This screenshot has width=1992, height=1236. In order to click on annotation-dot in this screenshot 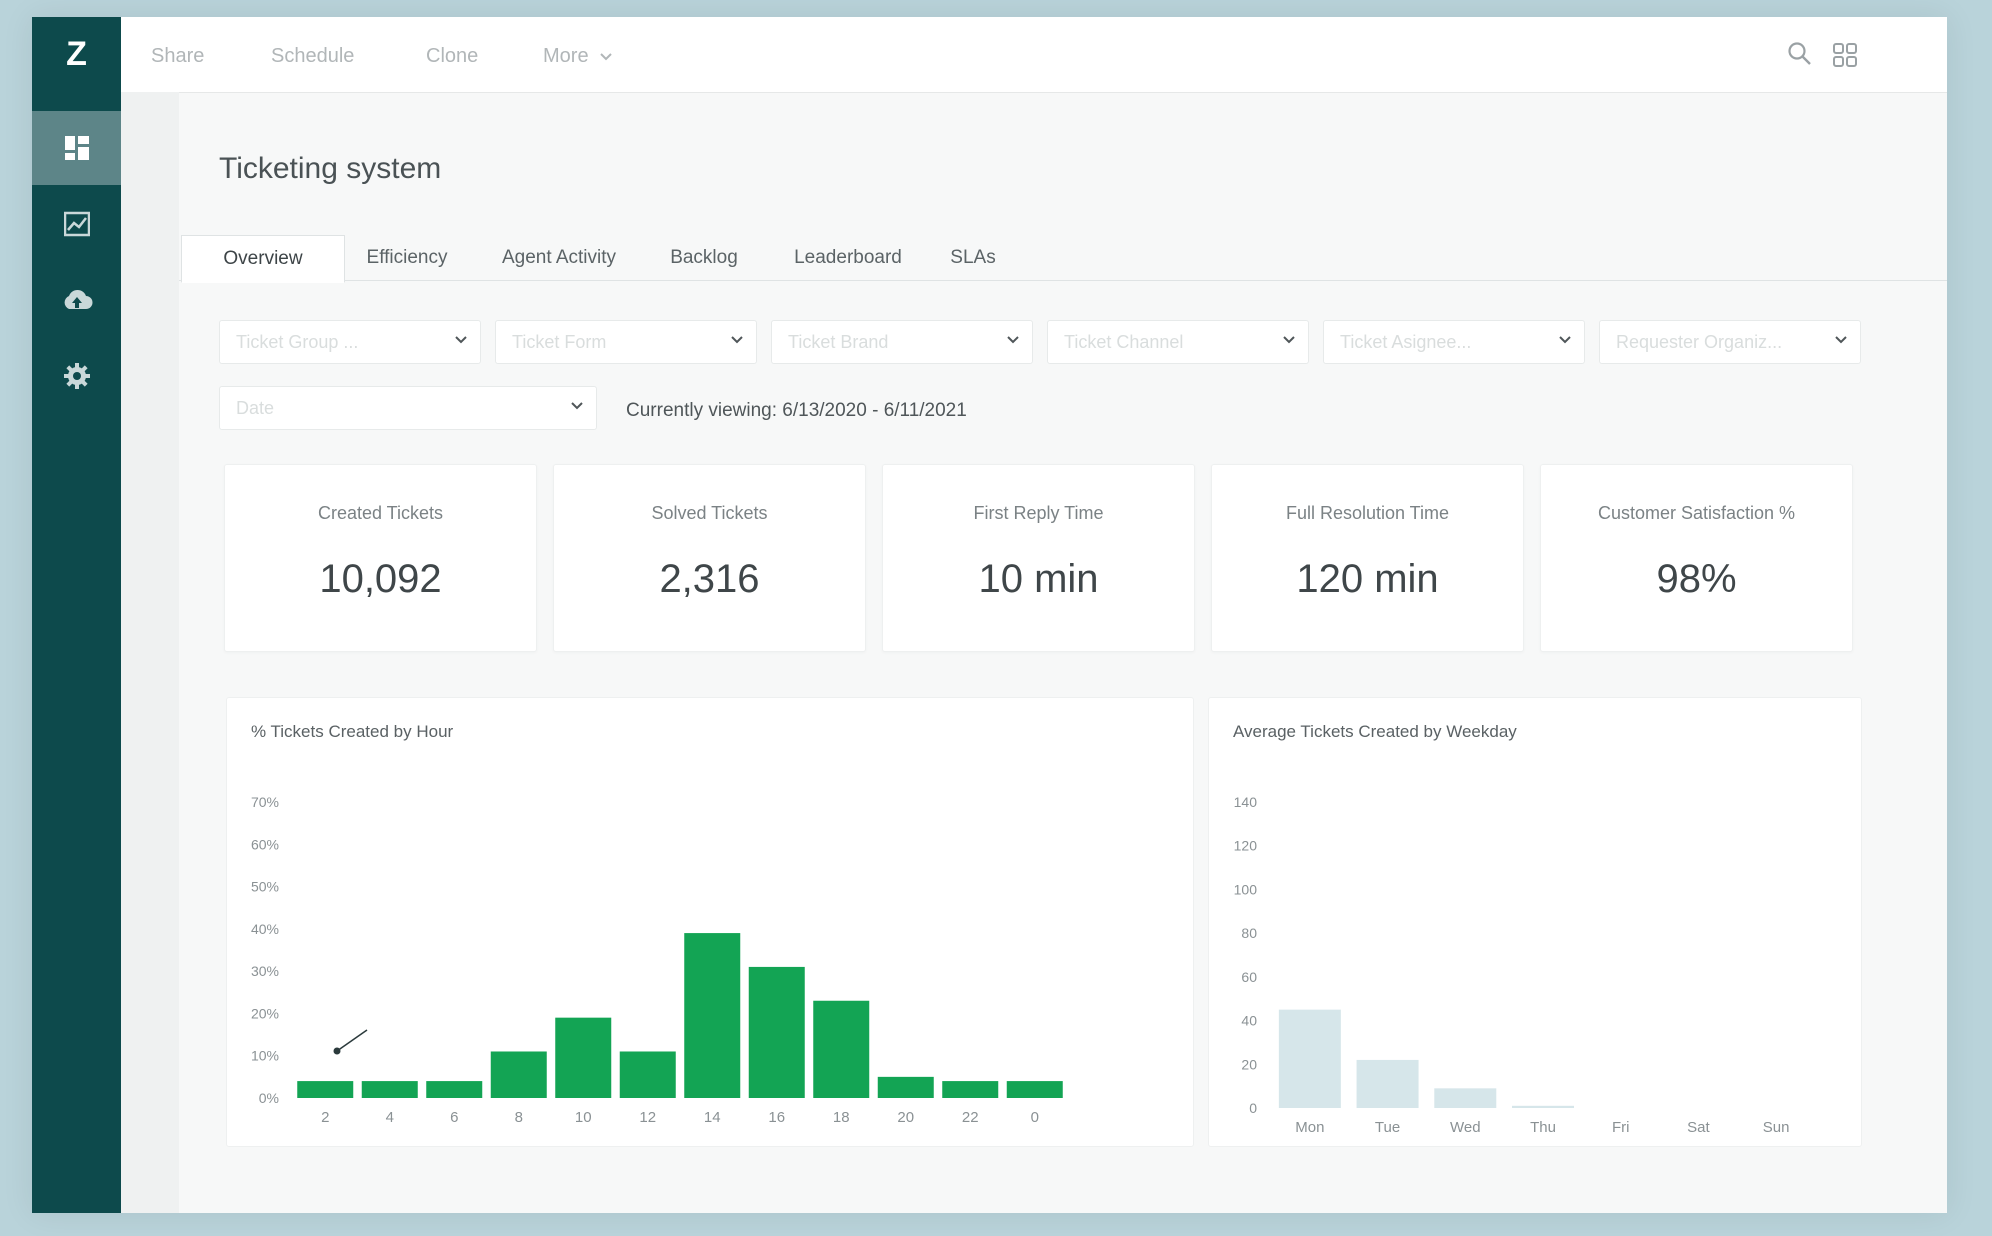, I will do `click(337, 1051)`.